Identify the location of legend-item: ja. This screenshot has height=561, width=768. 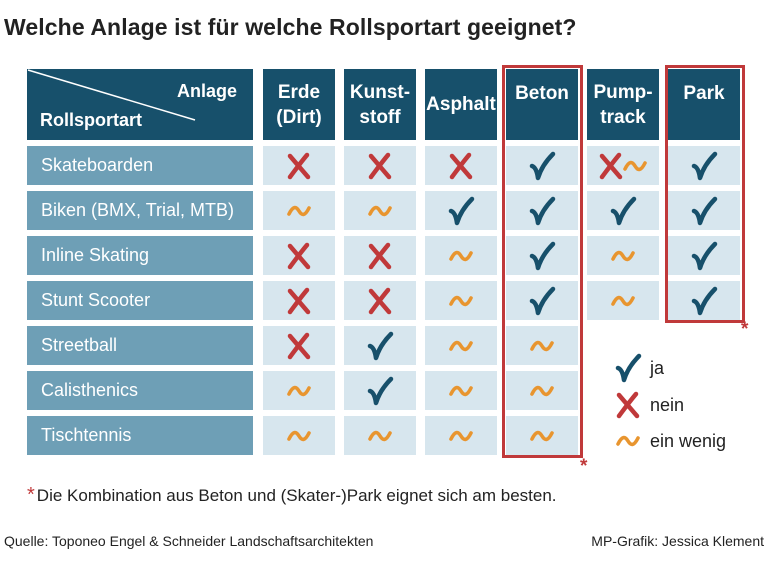
(639, 368).